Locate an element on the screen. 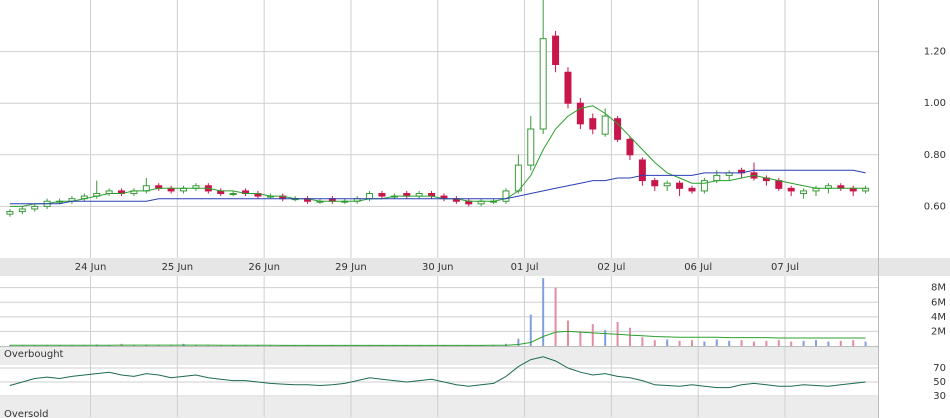 Image resolution: width=950 pixels, height=418 pixels. y-tick-label: 30 is located at coordinates (939, 396).